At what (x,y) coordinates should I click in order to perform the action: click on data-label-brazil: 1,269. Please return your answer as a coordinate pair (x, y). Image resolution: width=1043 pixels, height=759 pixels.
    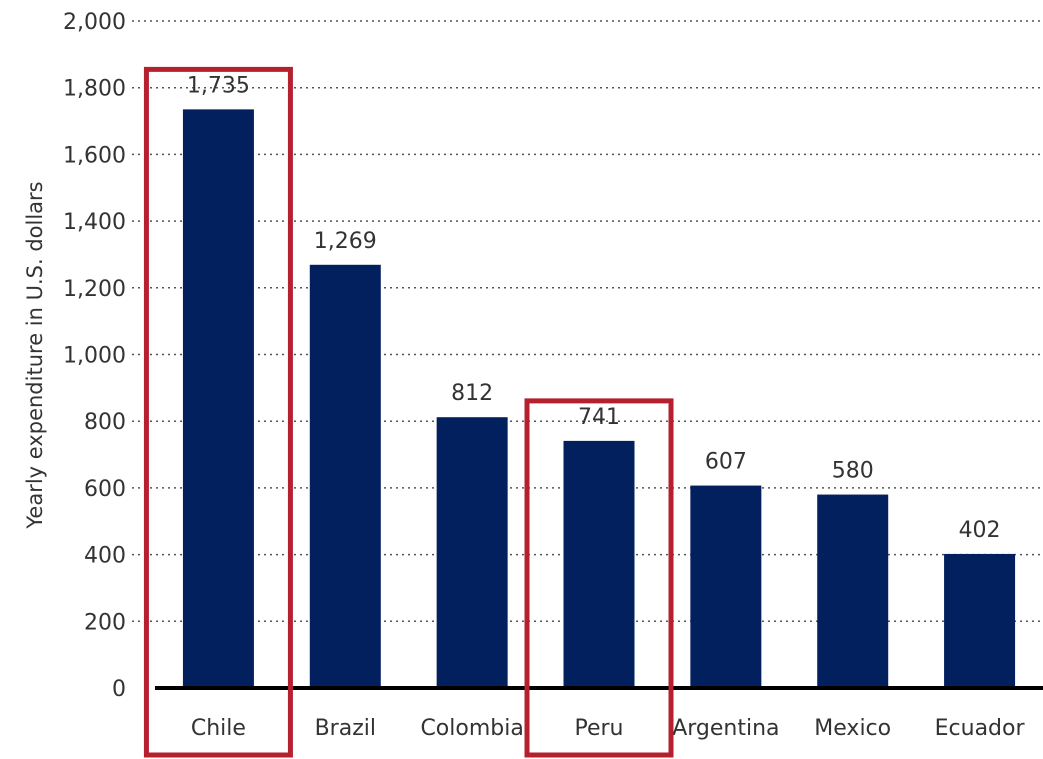
    Looking at the image, I should click on (345, 241).